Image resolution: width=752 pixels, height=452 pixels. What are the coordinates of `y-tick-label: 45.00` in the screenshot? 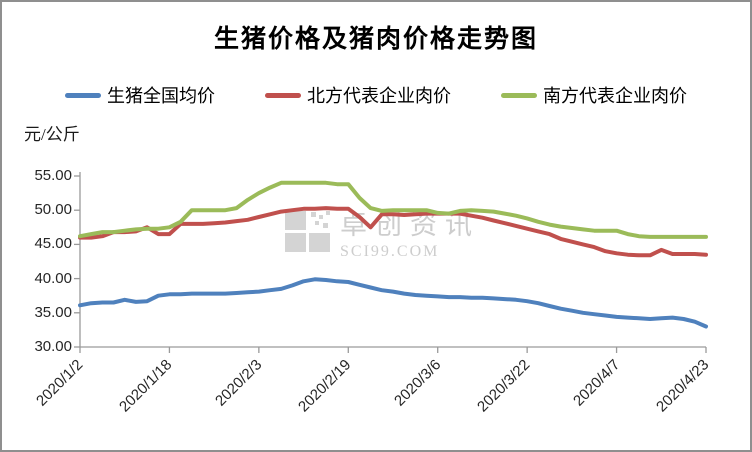 It's located at (53, 244).